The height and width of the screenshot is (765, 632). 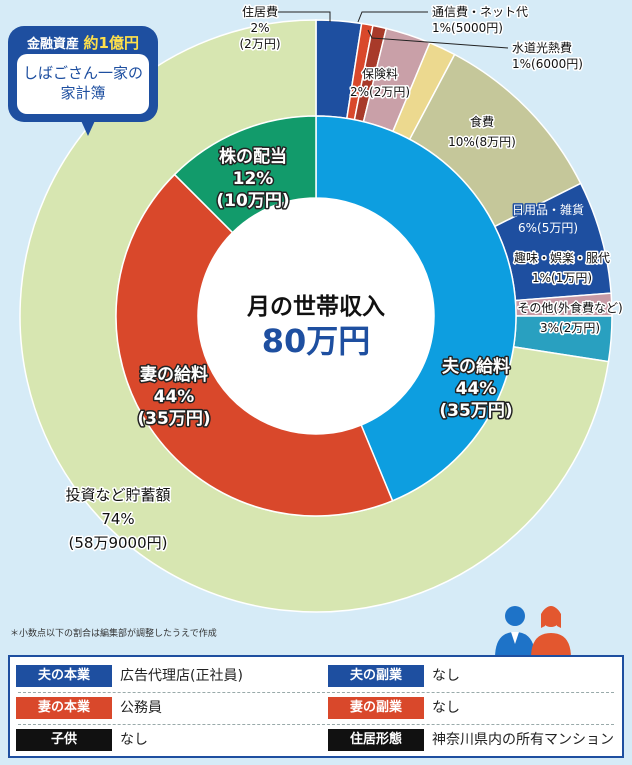 I want to click on center-value: 80万円, so click(x=316, y=341).